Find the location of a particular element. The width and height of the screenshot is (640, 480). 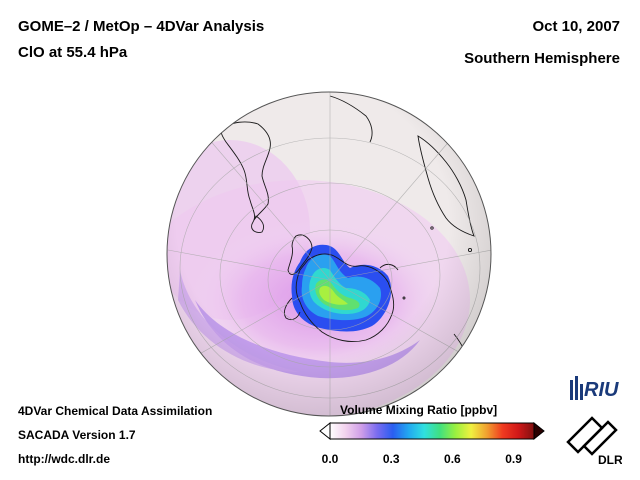

colorbar-tick: 0.6 is located at coordinates (452, 459).